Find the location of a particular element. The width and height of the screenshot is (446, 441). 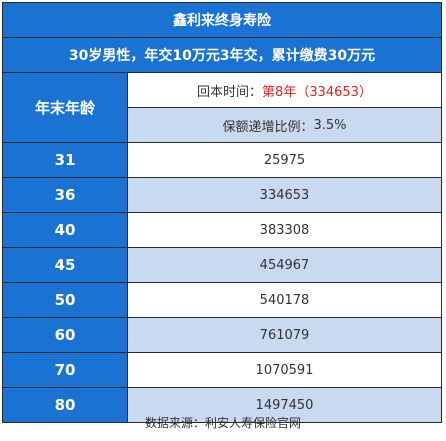

payback-value: 第8年（334653） is located at coordinates (317, 92).